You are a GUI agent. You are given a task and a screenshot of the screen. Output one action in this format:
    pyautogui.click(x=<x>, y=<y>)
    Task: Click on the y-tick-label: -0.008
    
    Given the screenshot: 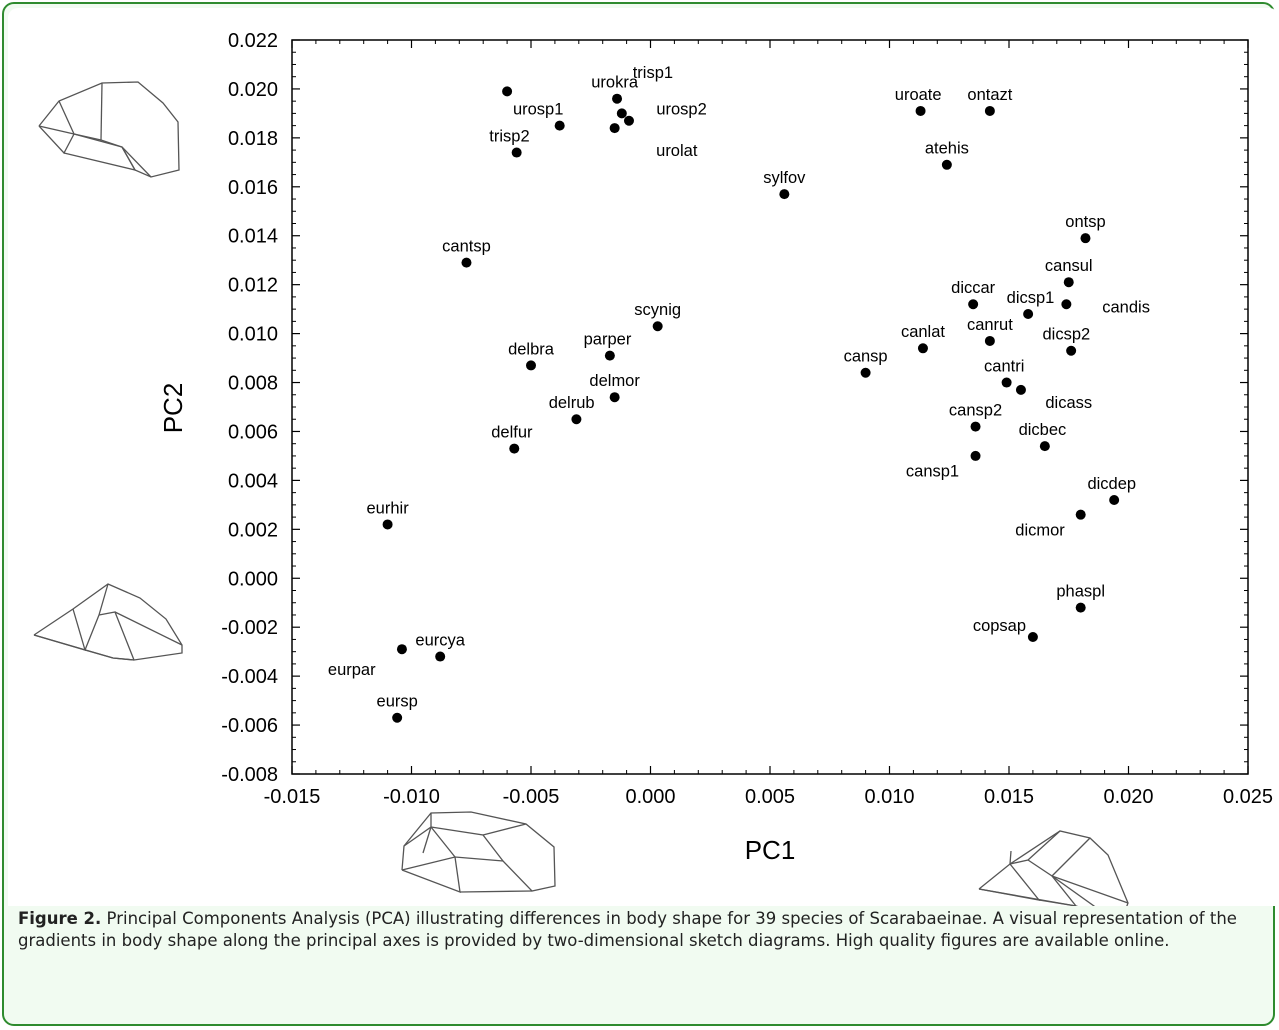 What is the action you would take?
    pyautogui.click(x=249, y=775)
    